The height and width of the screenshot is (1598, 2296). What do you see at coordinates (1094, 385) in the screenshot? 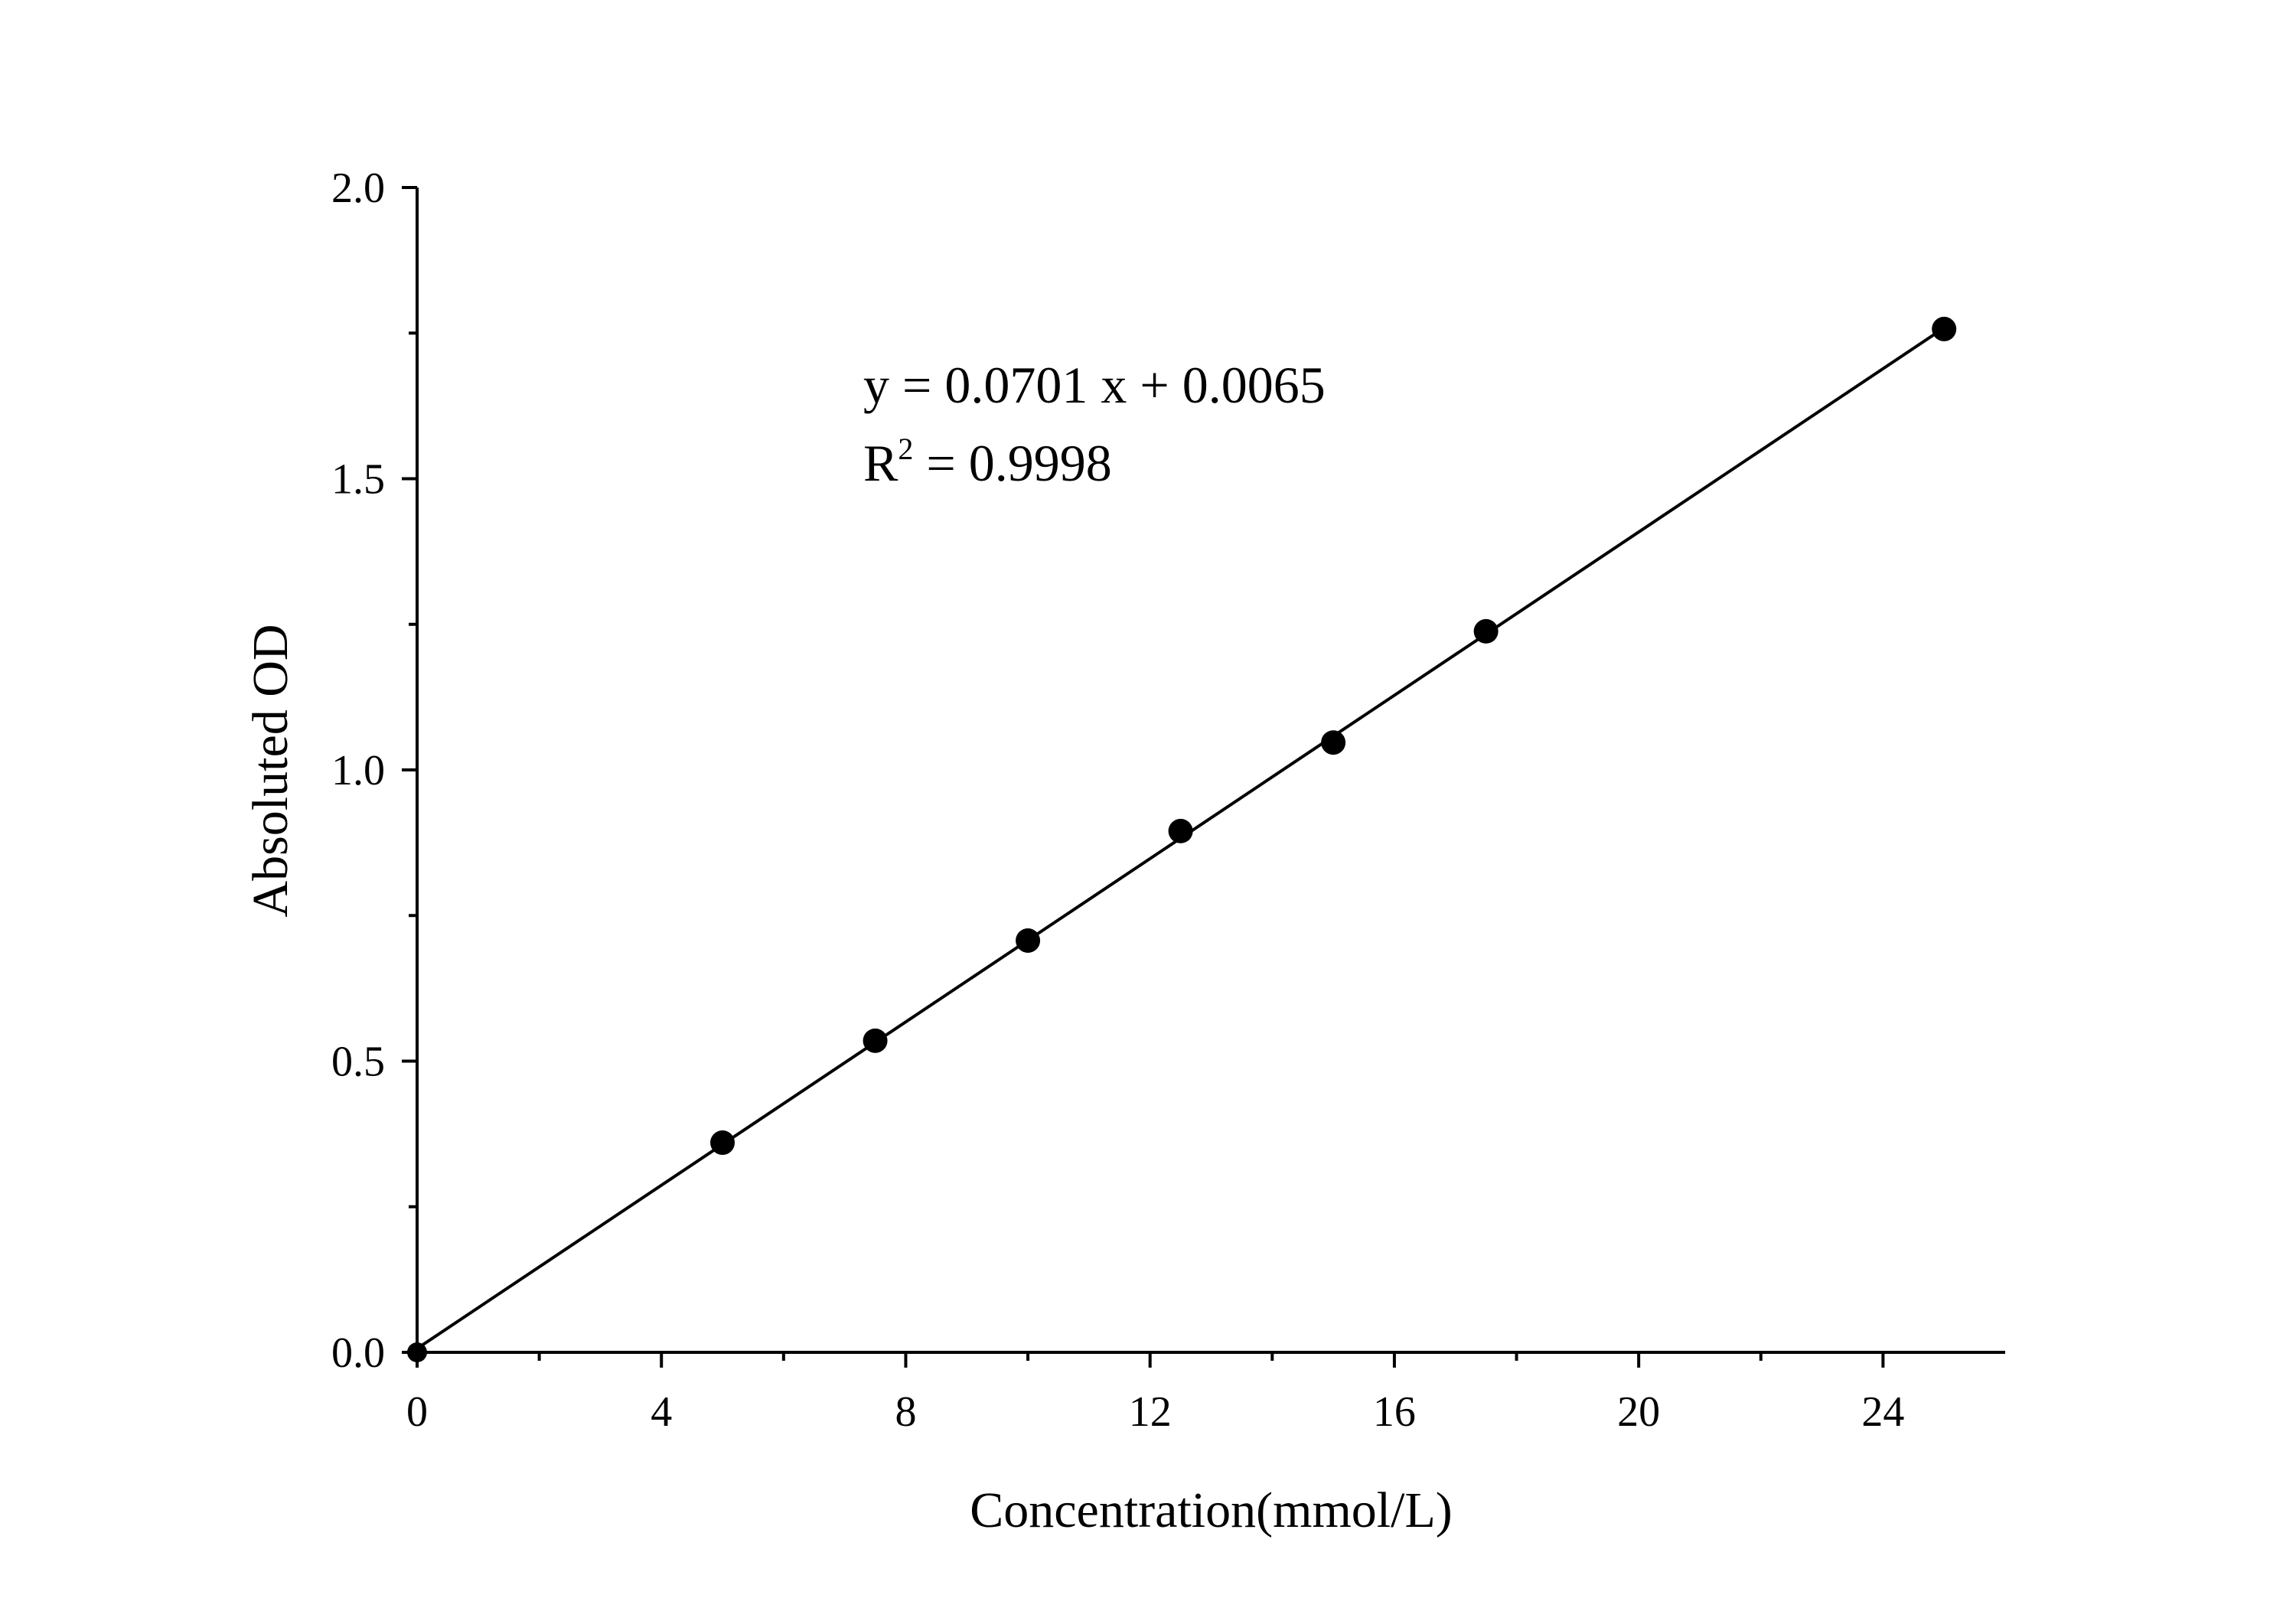
I see `regression-equation: y = 0.0701 x + 0.0065` at bounding box center [1094, 385].